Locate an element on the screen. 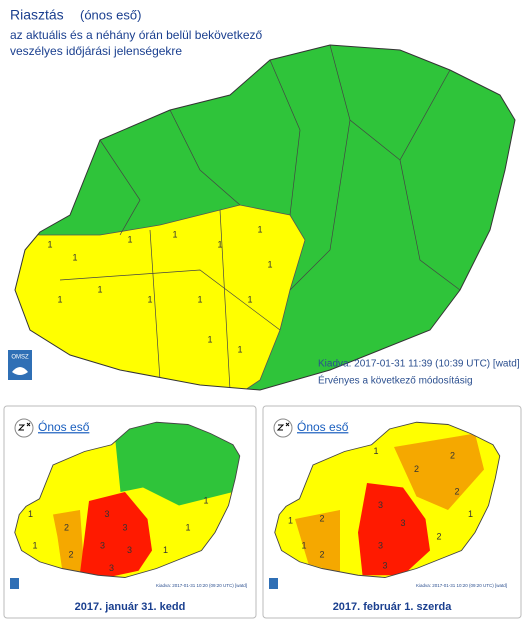 Image resolution: width=525 pixels, height=626 pixels. title: Riasztás is located at coordinates (37, 15).